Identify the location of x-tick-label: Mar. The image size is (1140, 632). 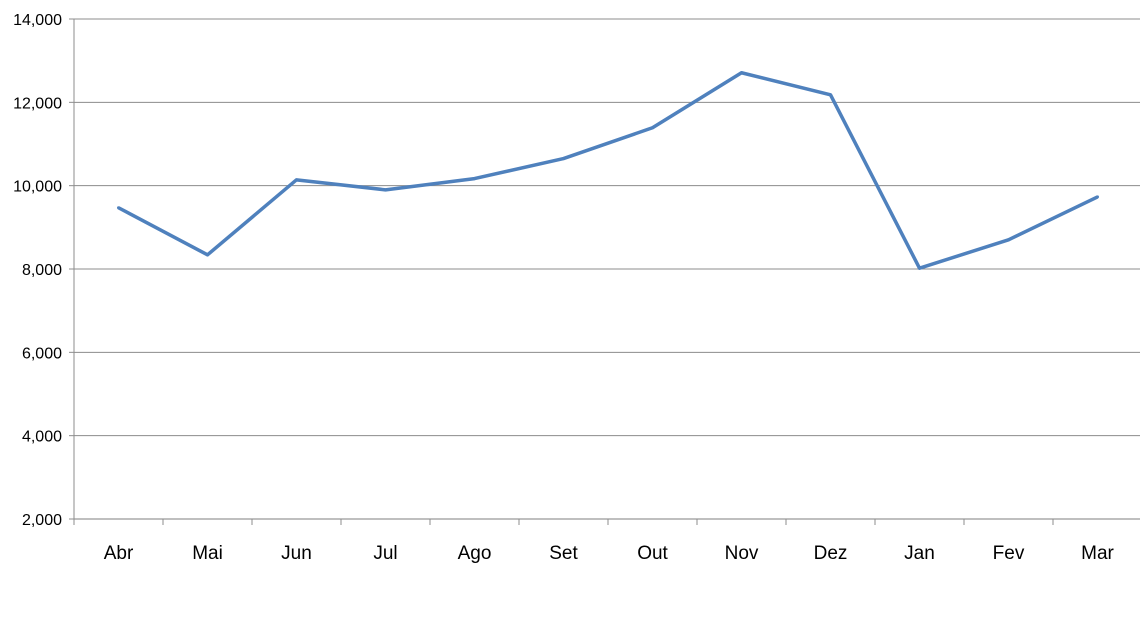
(1097, 553).